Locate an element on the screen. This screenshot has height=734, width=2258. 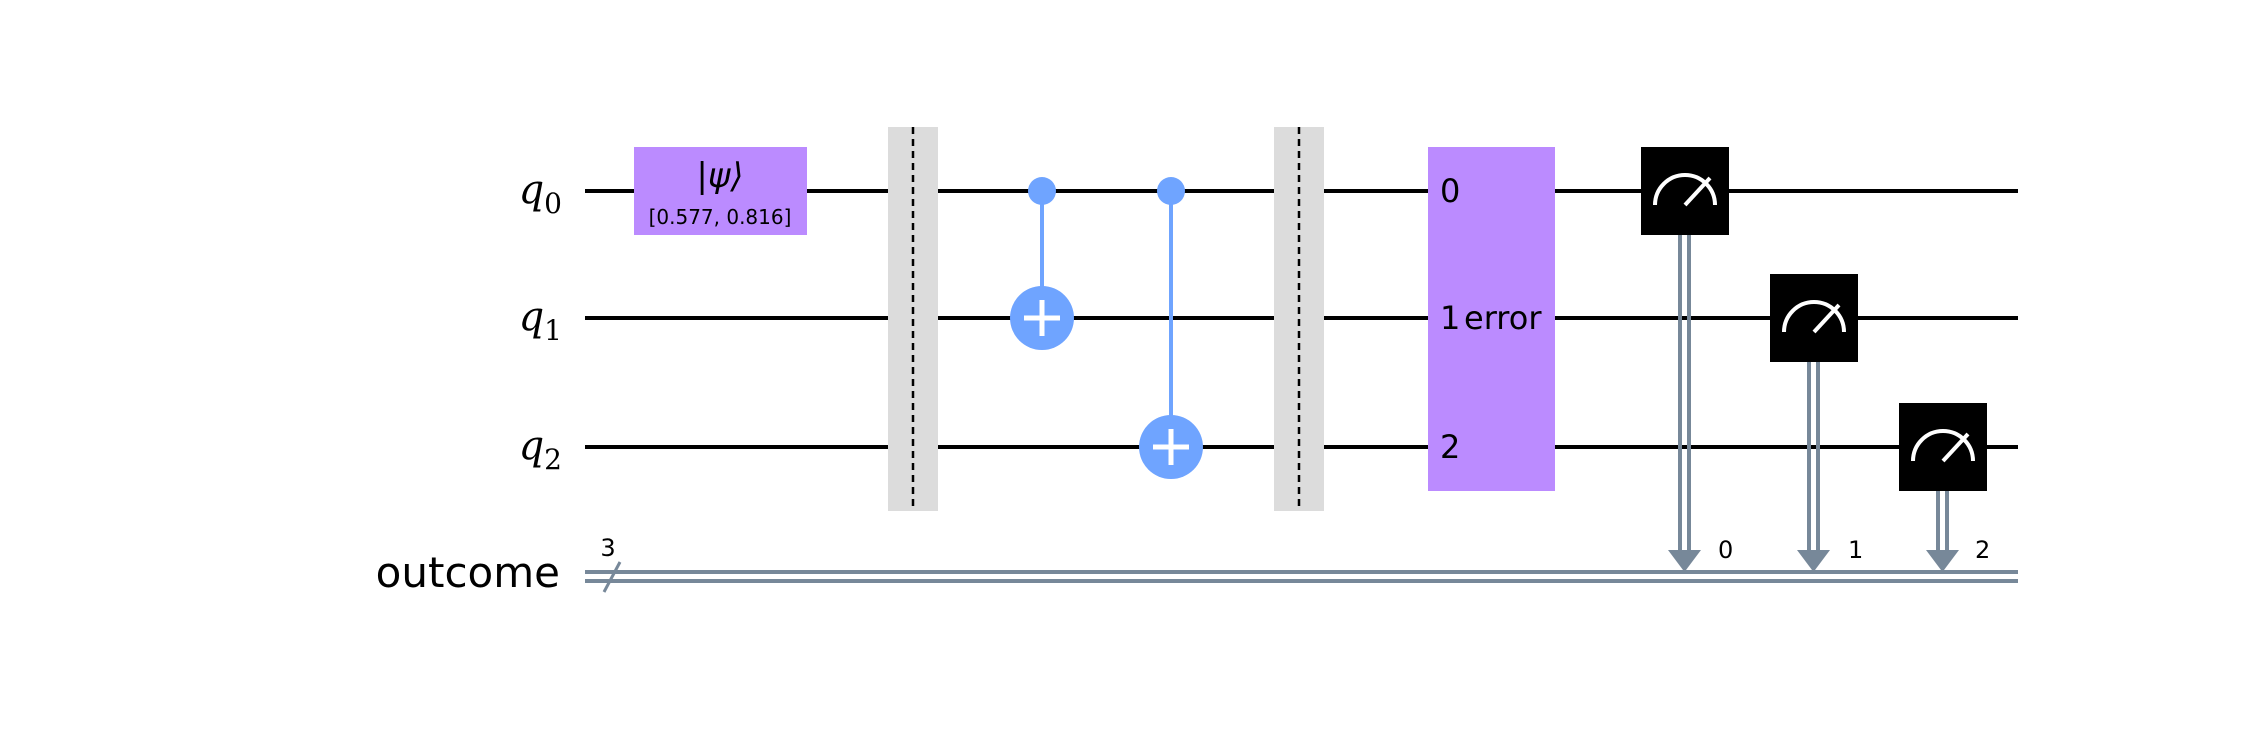
classical-wire-outcome is located at coordinates (1301, 577).